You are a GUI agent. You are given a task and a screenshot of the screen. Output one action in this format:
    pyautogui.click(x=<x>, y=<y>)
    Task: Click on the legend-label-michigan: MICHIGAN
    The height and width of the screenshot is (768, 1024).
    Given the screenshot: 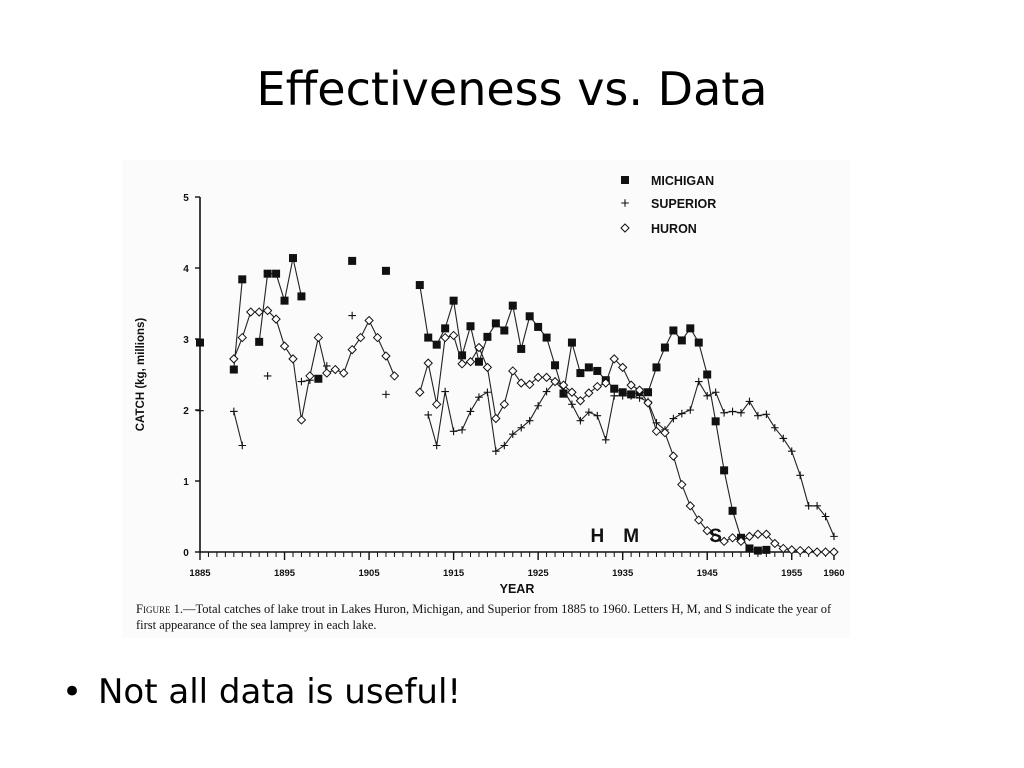 What is the action you would take?
    pyautogui.click(x=682, y=181)
    